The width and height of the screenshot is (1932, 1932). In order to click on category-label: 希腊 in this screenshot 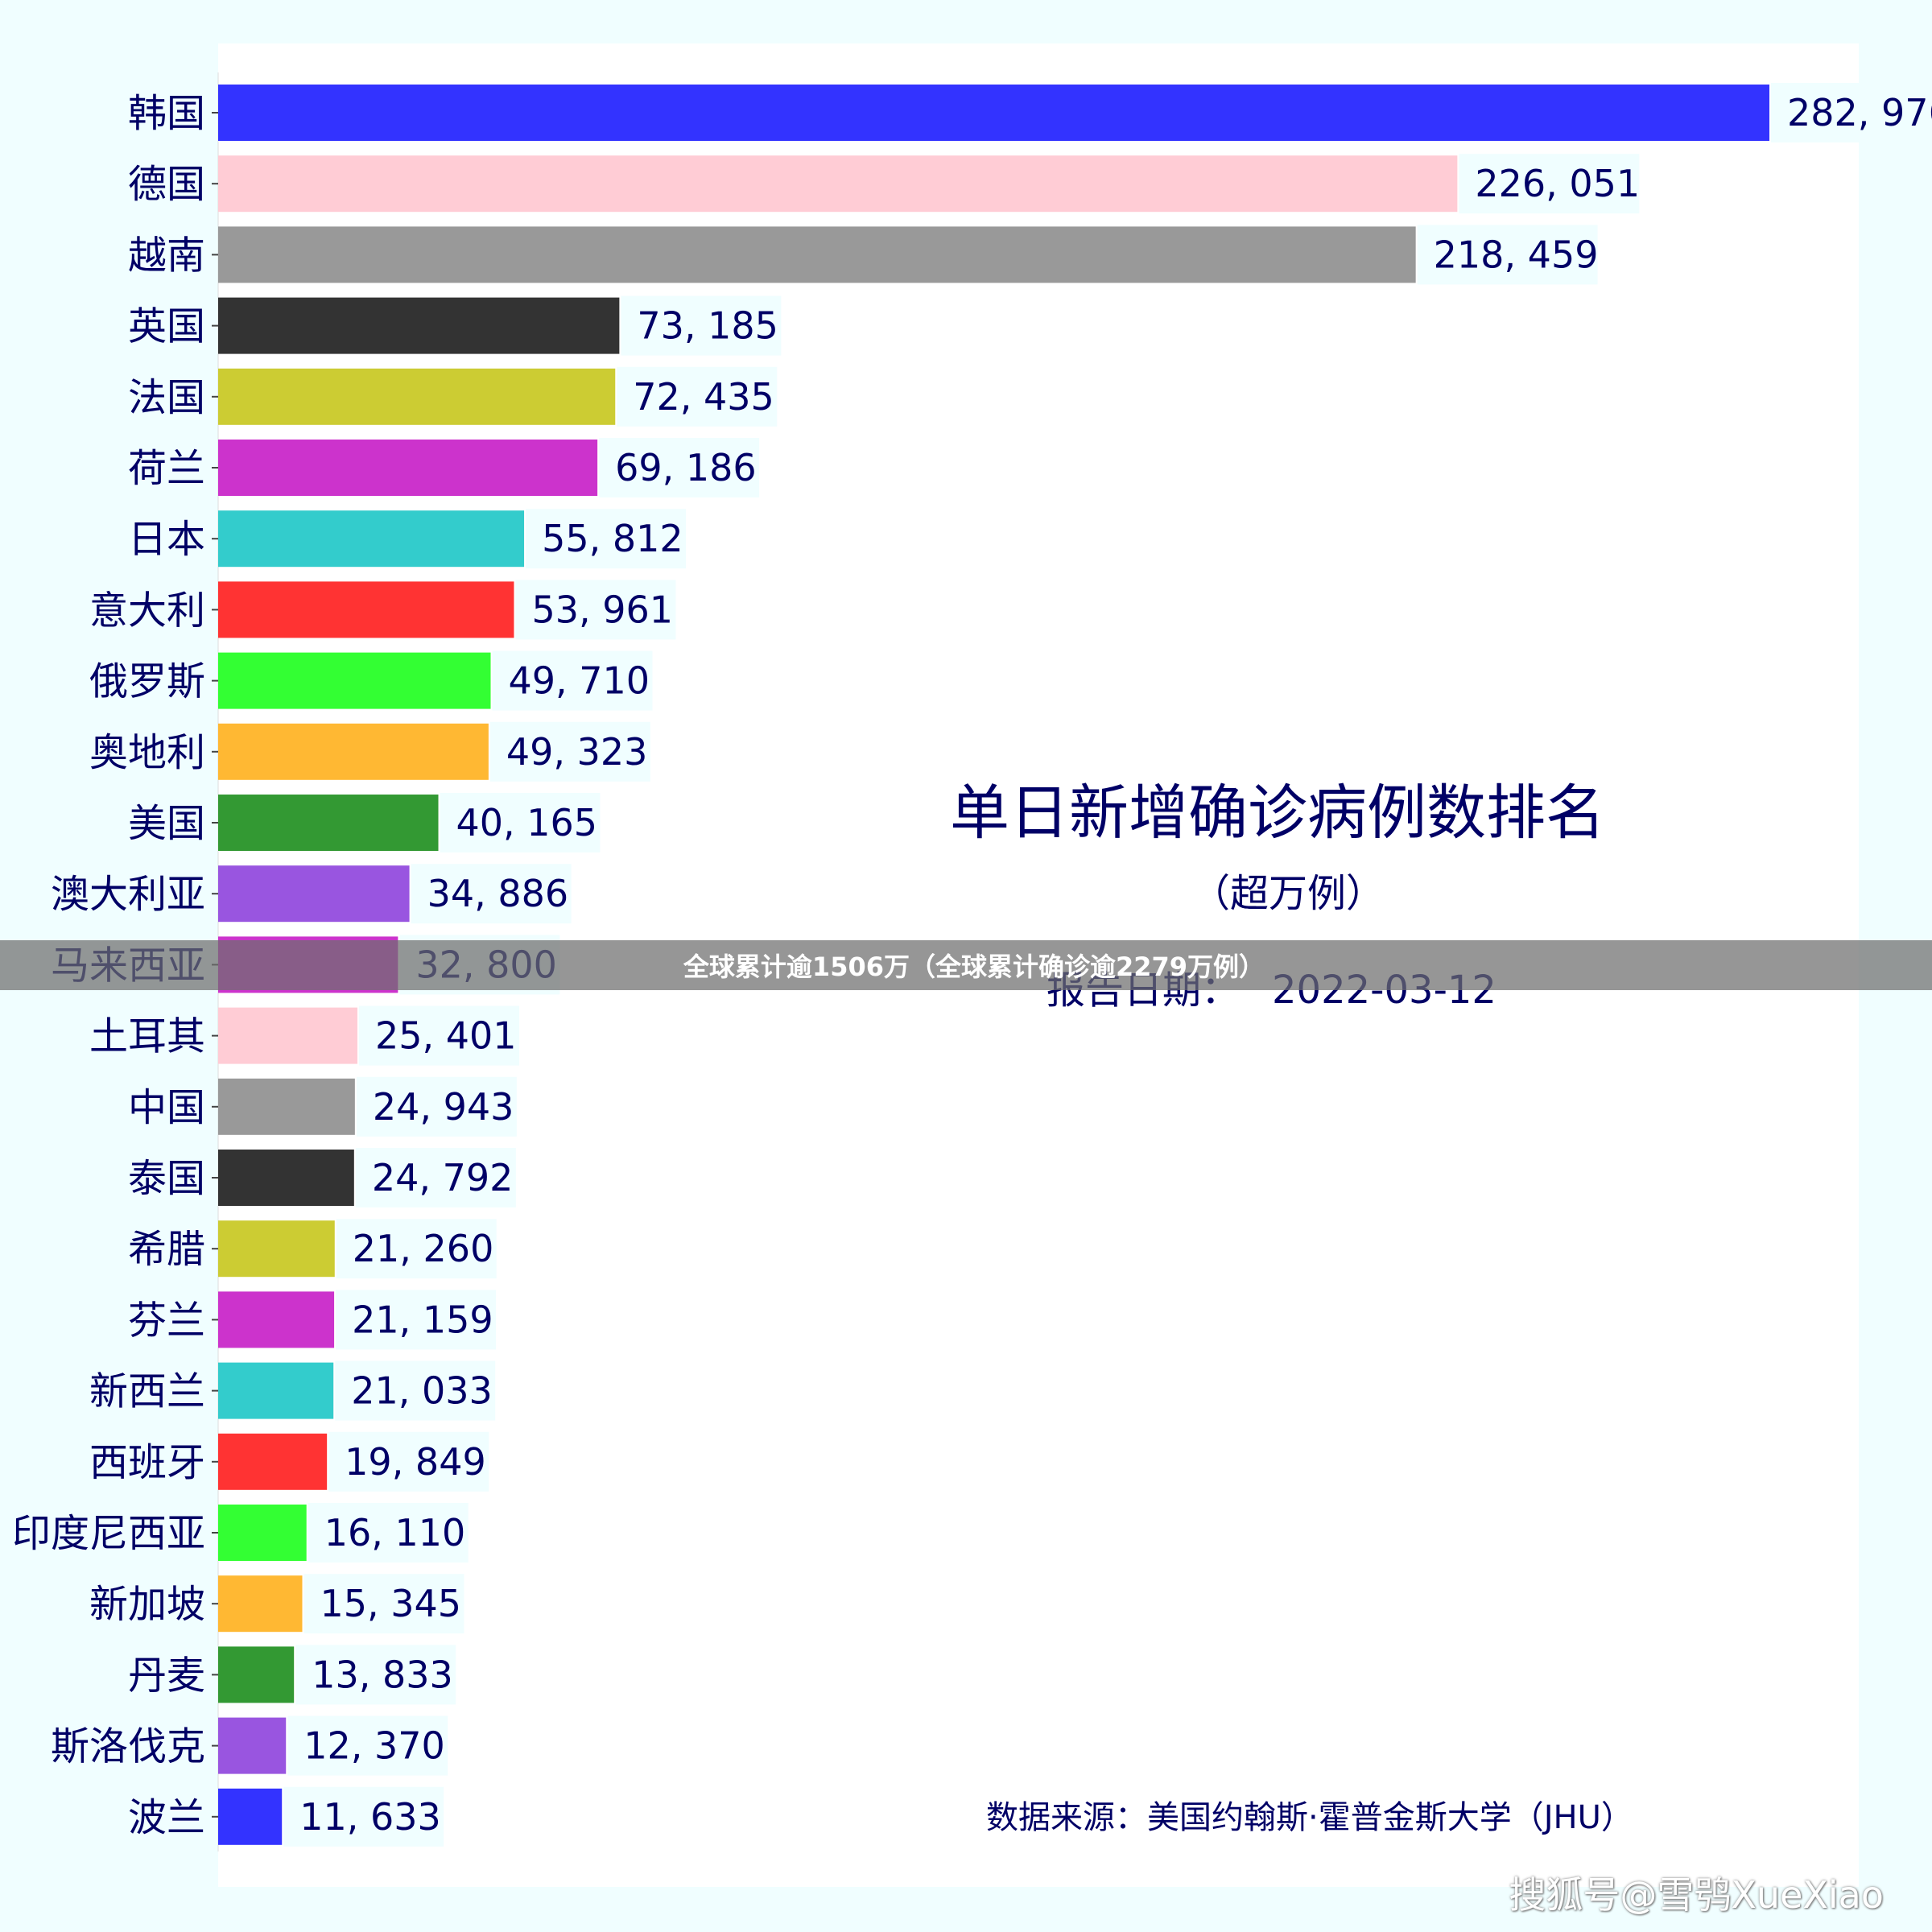, I will do `click(166, 1249)`.